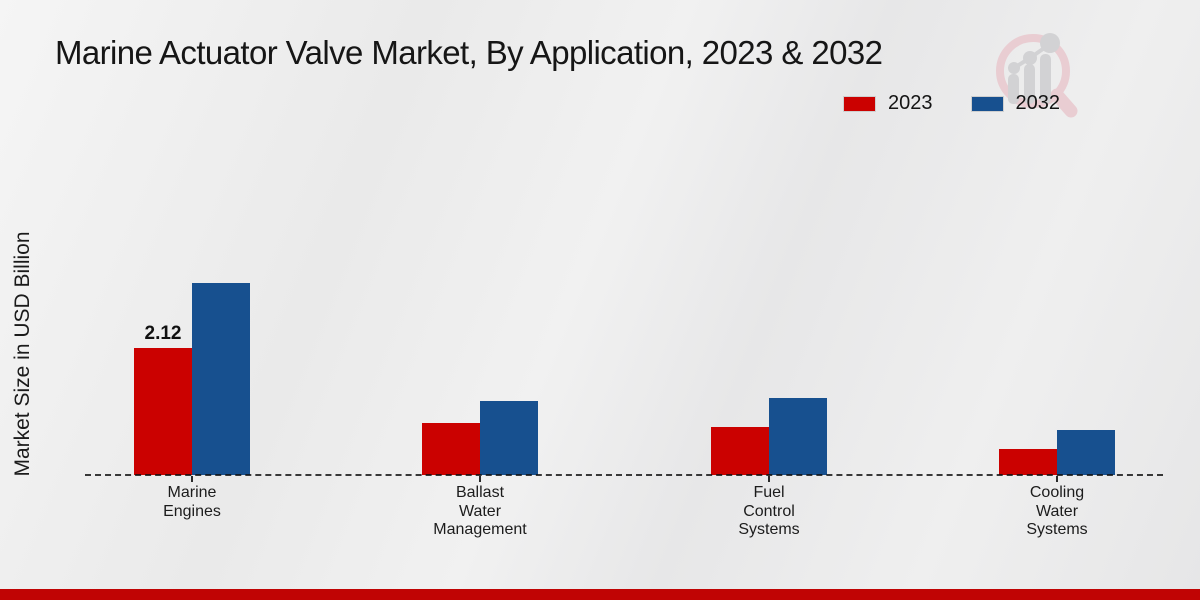  I want to click on category-label-cooling-water-systems: Cooling Water Systems, so click(1057, 511).